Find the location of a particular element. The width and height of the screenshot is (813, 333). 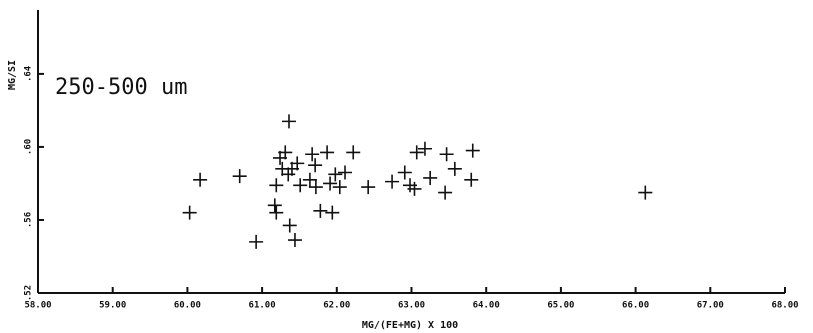

y-tick-label: .64 is located at coordinates (29, 73).